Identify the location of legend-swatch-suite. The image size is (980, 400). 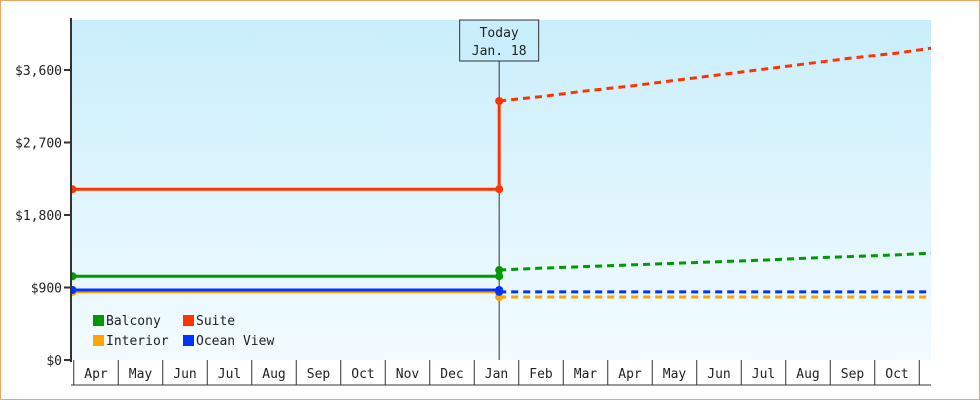
(188, 320).